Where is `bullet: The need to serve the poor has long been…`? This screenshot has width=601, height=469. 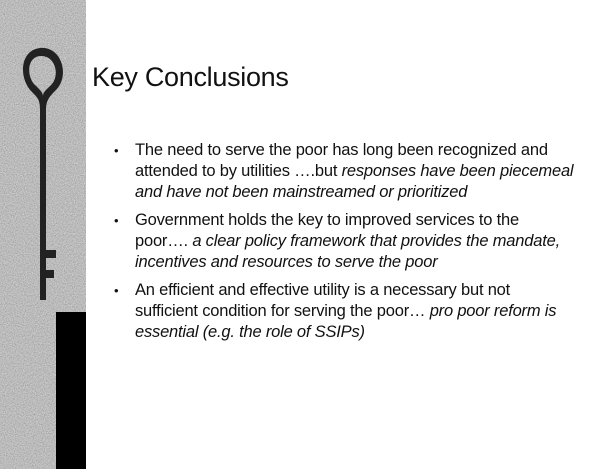
bullet: The need to serve the poor has long been… is located at coordinates (343, 171).